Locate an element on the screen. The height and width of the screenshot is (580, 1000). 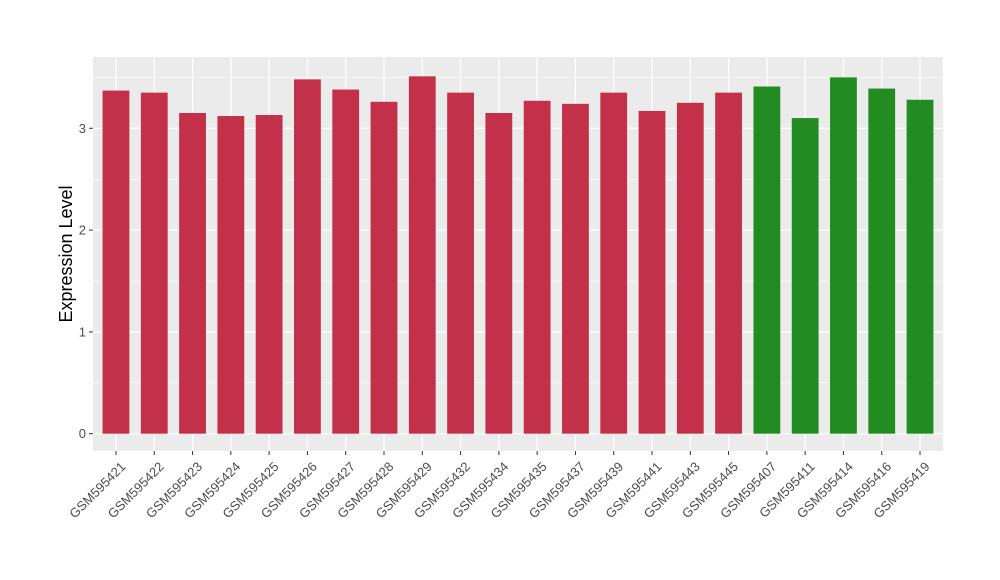
bar-GSM595435 is located at coordinates (537, 267).